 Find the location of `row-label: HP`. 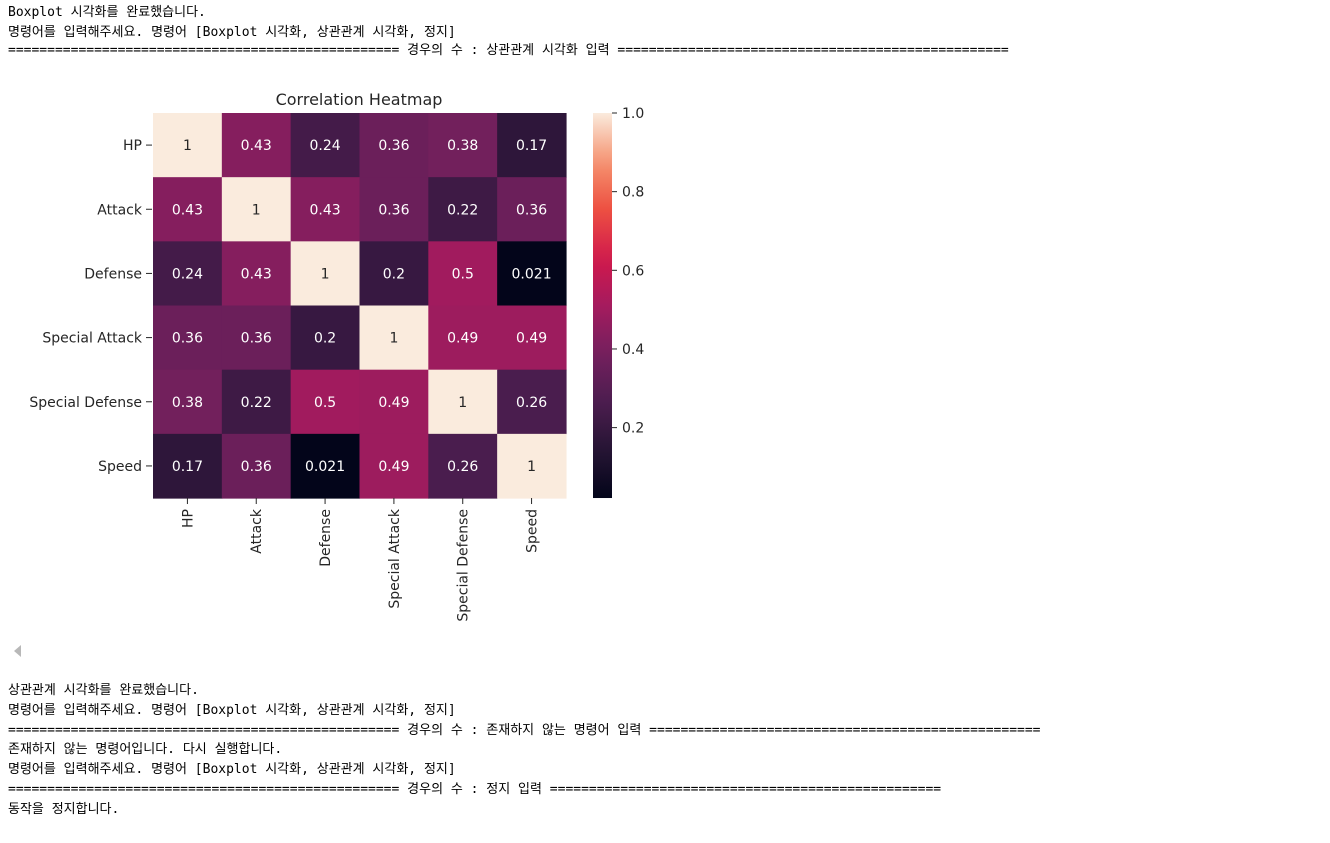

row-label: HP is located at coordinates (132, 146).